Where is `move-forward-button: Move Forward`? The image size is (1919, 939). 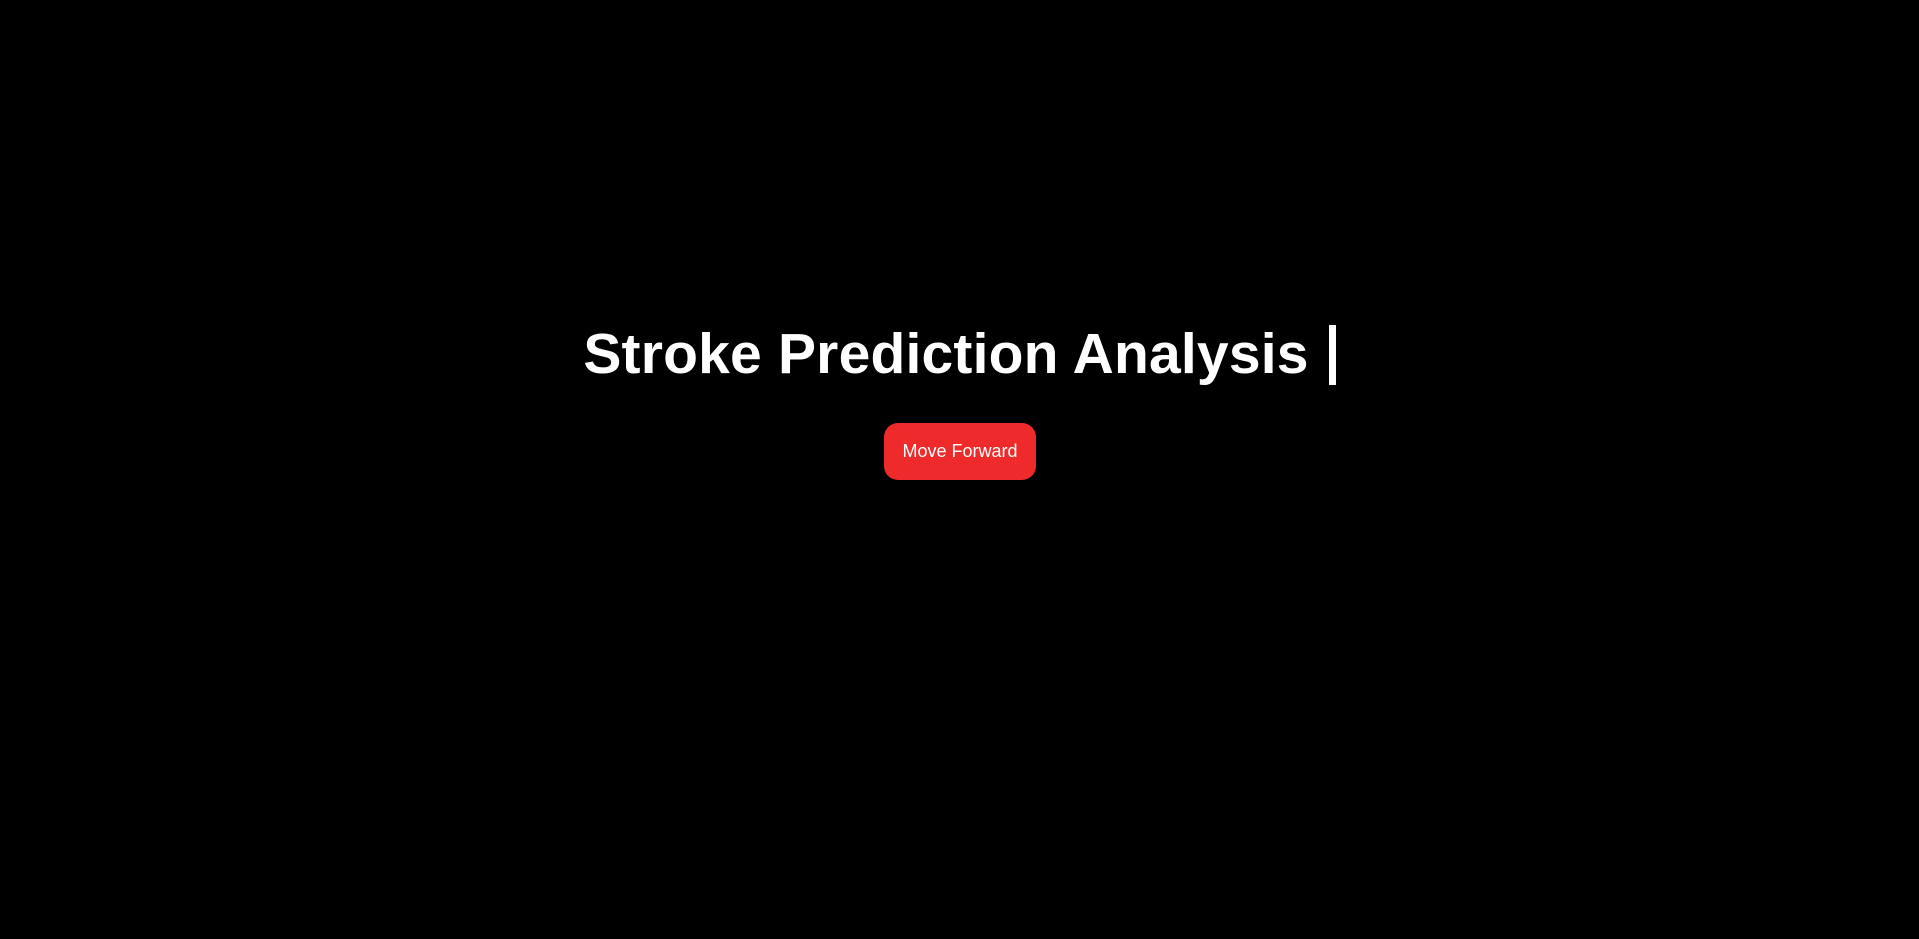 move-forward-button: Move Forward is located at coordinates (960, 451).